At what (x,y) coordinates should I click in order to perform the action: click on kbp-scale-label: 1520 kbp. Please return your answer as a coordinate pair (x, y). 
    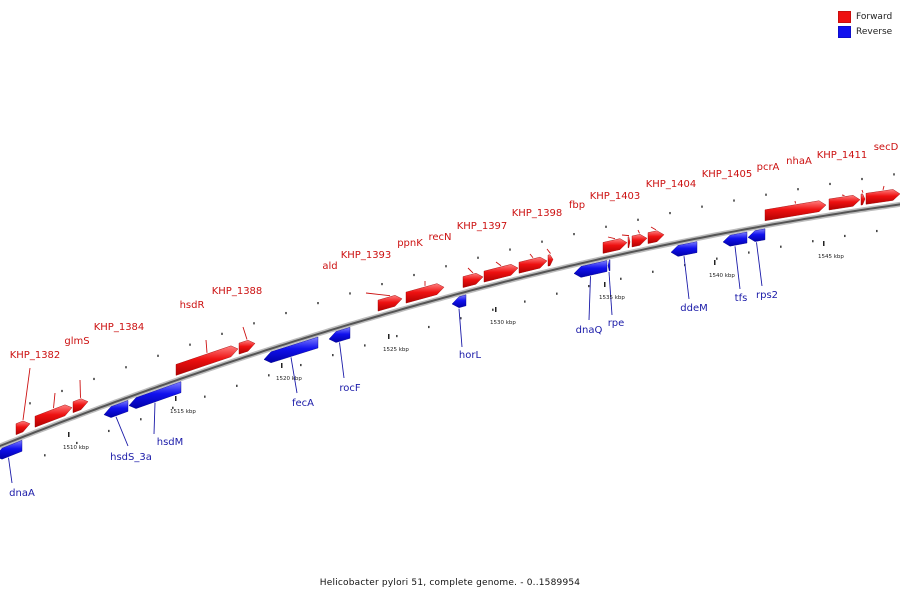
    Looking at the image, I should click on (289, 379).